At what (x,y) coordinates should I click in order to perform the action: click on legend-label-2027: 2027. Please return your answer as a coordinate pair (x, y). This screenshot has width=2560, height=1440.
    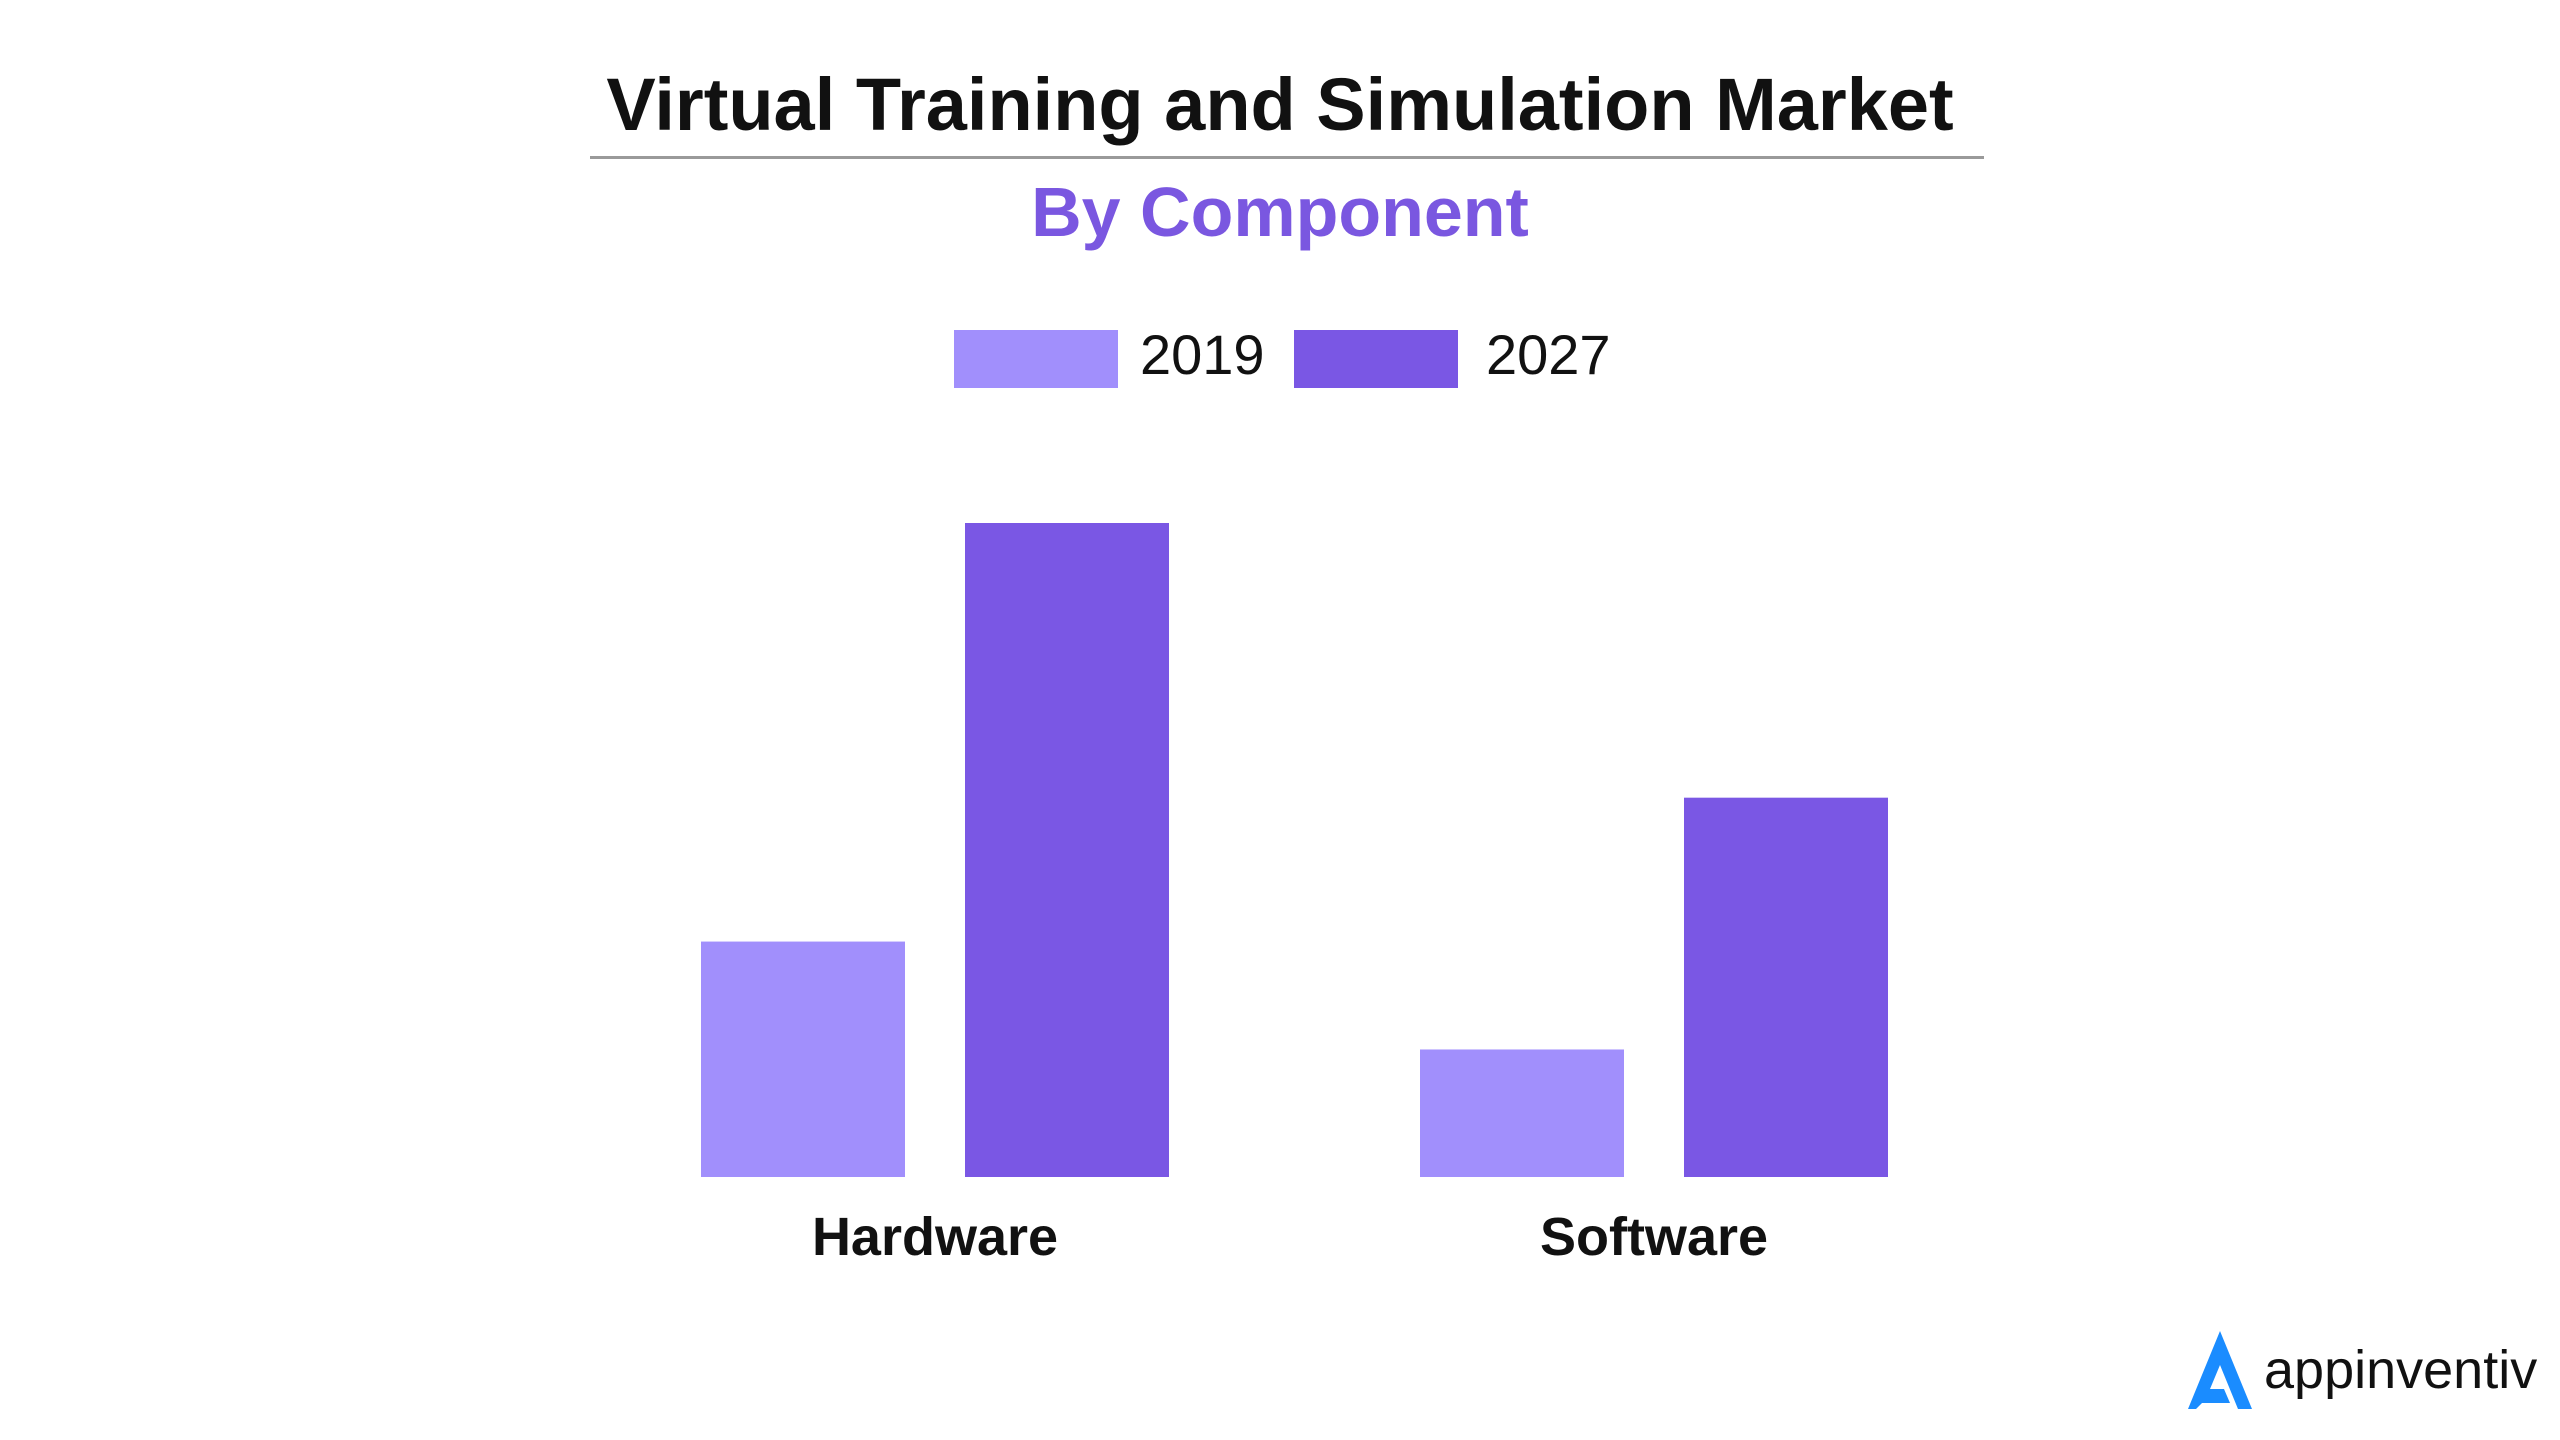
    Looking at the image, I should click on (1548, 354).